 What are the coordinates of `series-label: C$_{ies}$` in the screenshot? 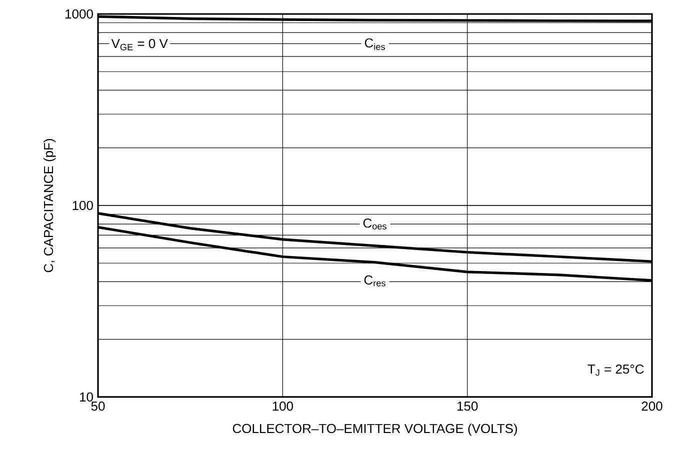 It's located at (374, 44).